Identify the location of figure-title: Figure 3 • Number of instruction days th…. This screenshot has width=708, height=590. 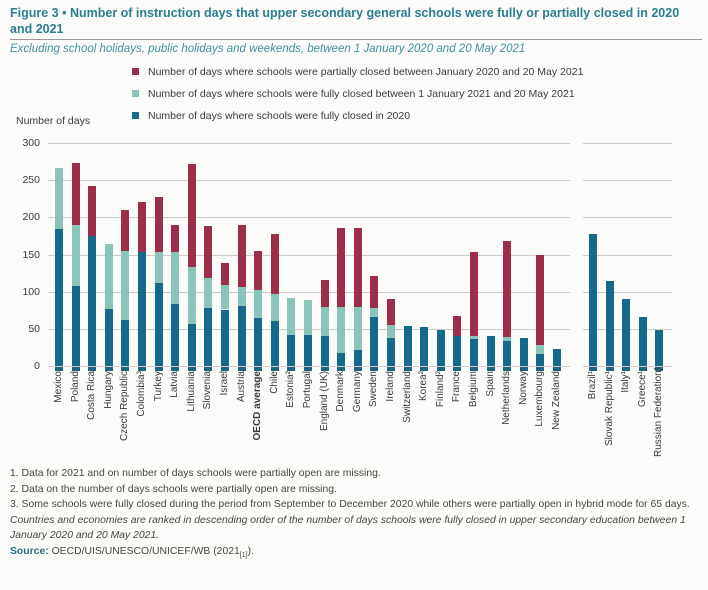
(348, 21).